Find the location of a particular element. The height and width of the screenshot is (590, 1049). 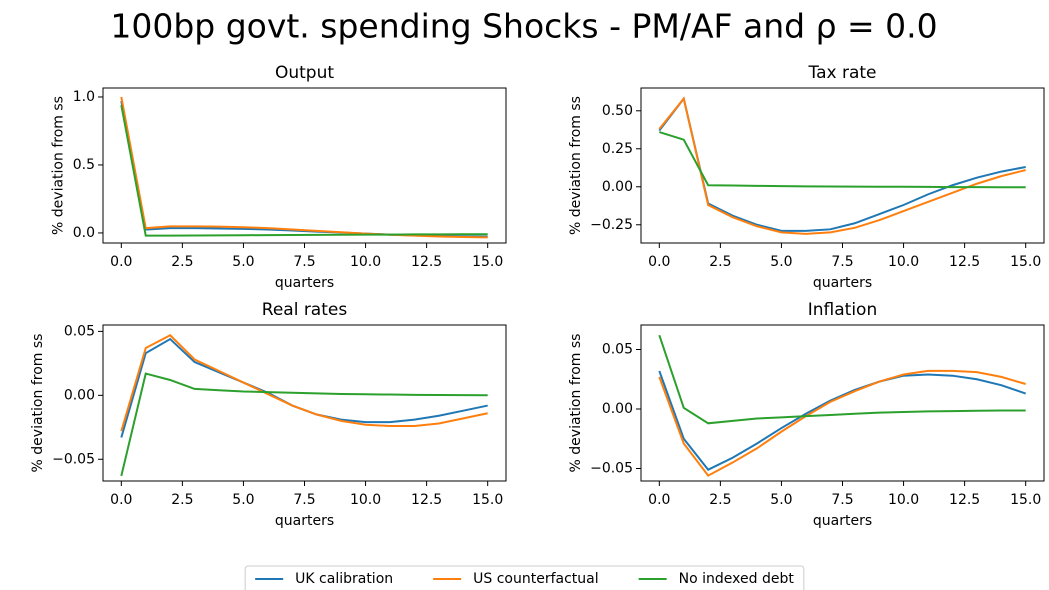

y-tick-label: 0.5 is located at coordinates (84, 165).